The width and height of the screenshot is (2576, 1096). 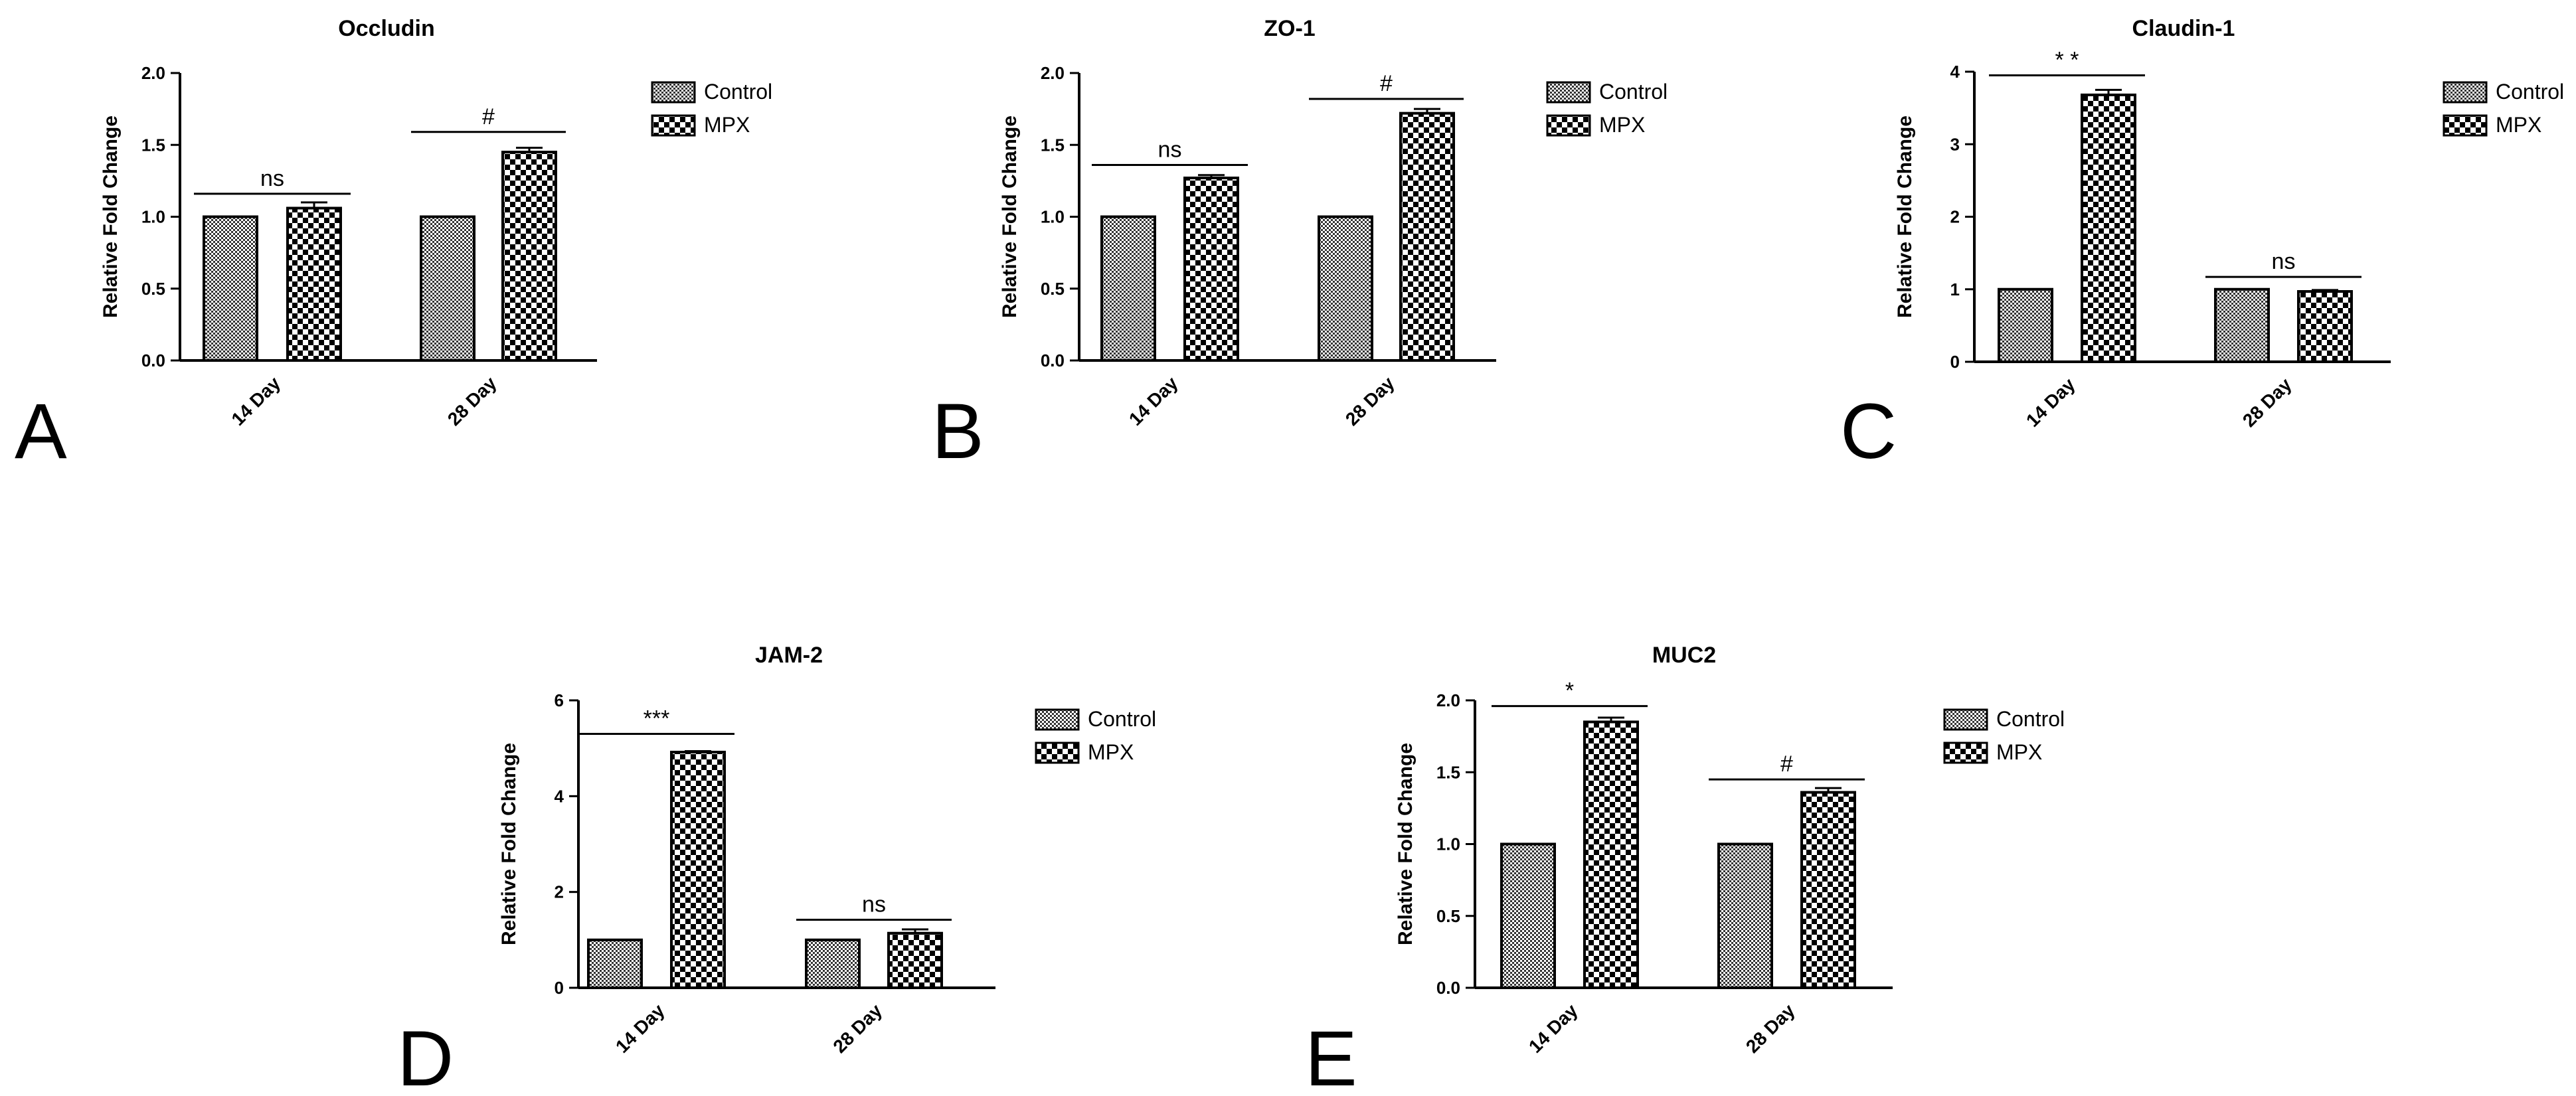 I want to click on panel-letter: E, so click(x=1331, y=1055).